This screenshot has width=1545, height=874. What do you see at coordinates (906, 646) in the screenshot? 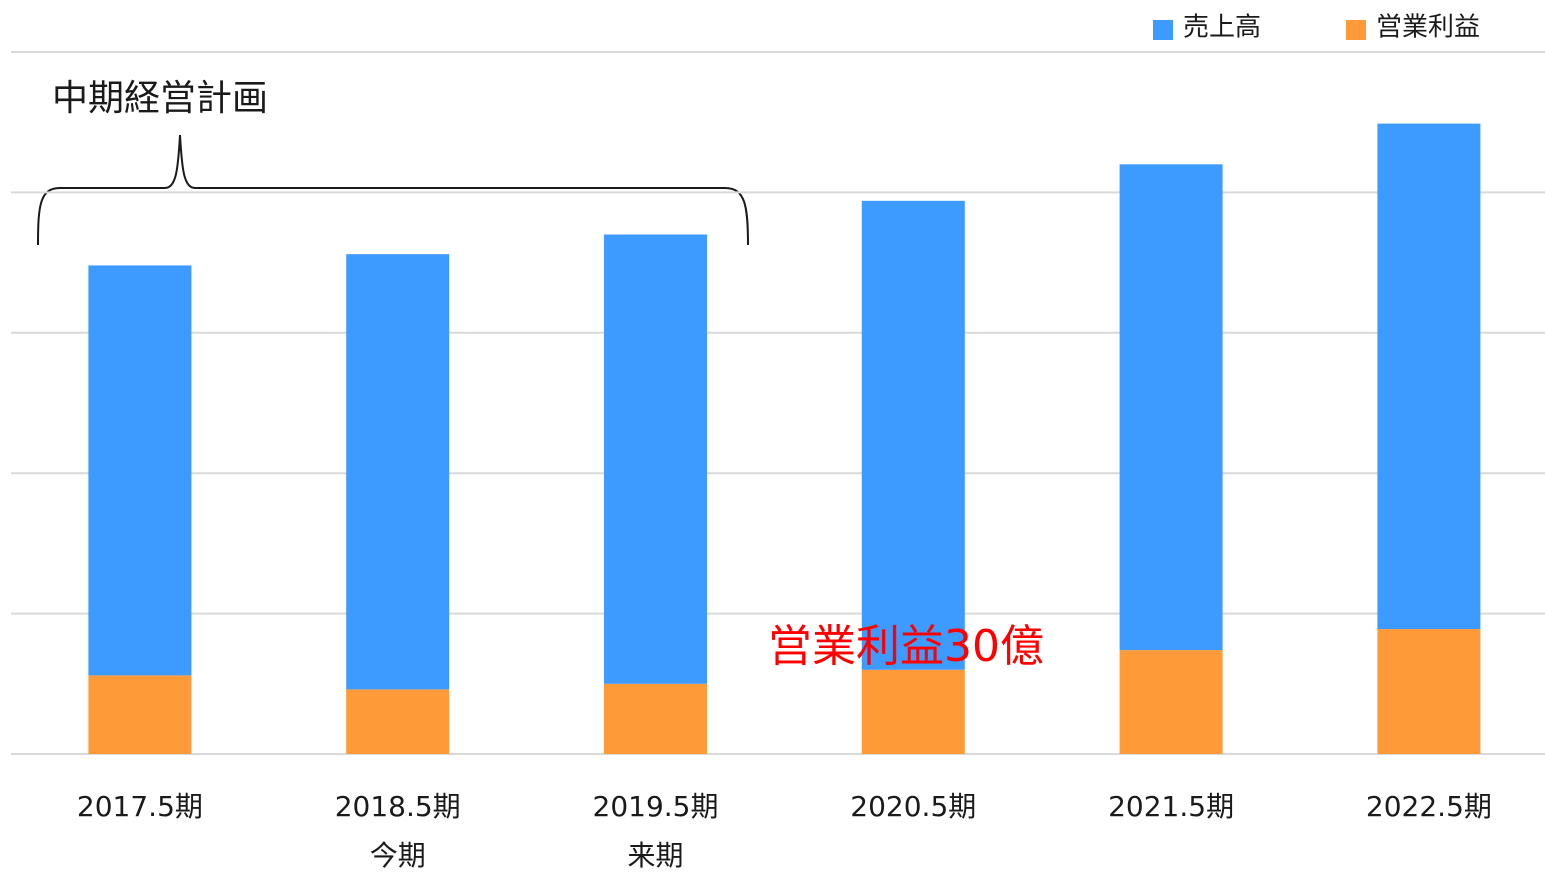
I see `annotation: 営業利益30億` at bounding box center [906, 646].